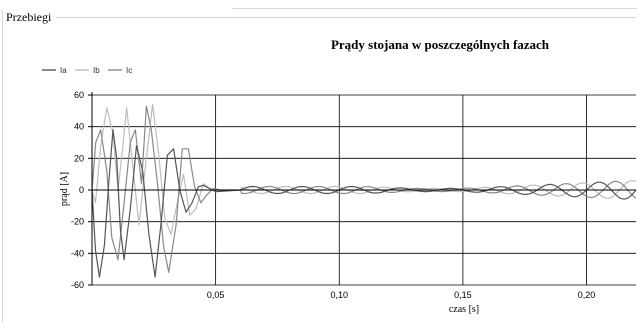  Describe the element at coordinates (79, 95) in the screenshot. I see `y-tick-label: 60` at that location.